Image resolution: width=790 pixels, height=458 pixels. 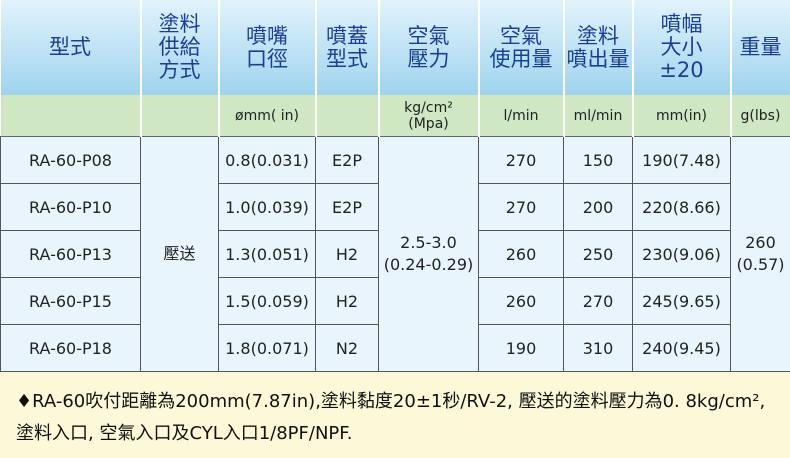 I want to click on cell: 1.5(0.059), so click(x=267, y=301).